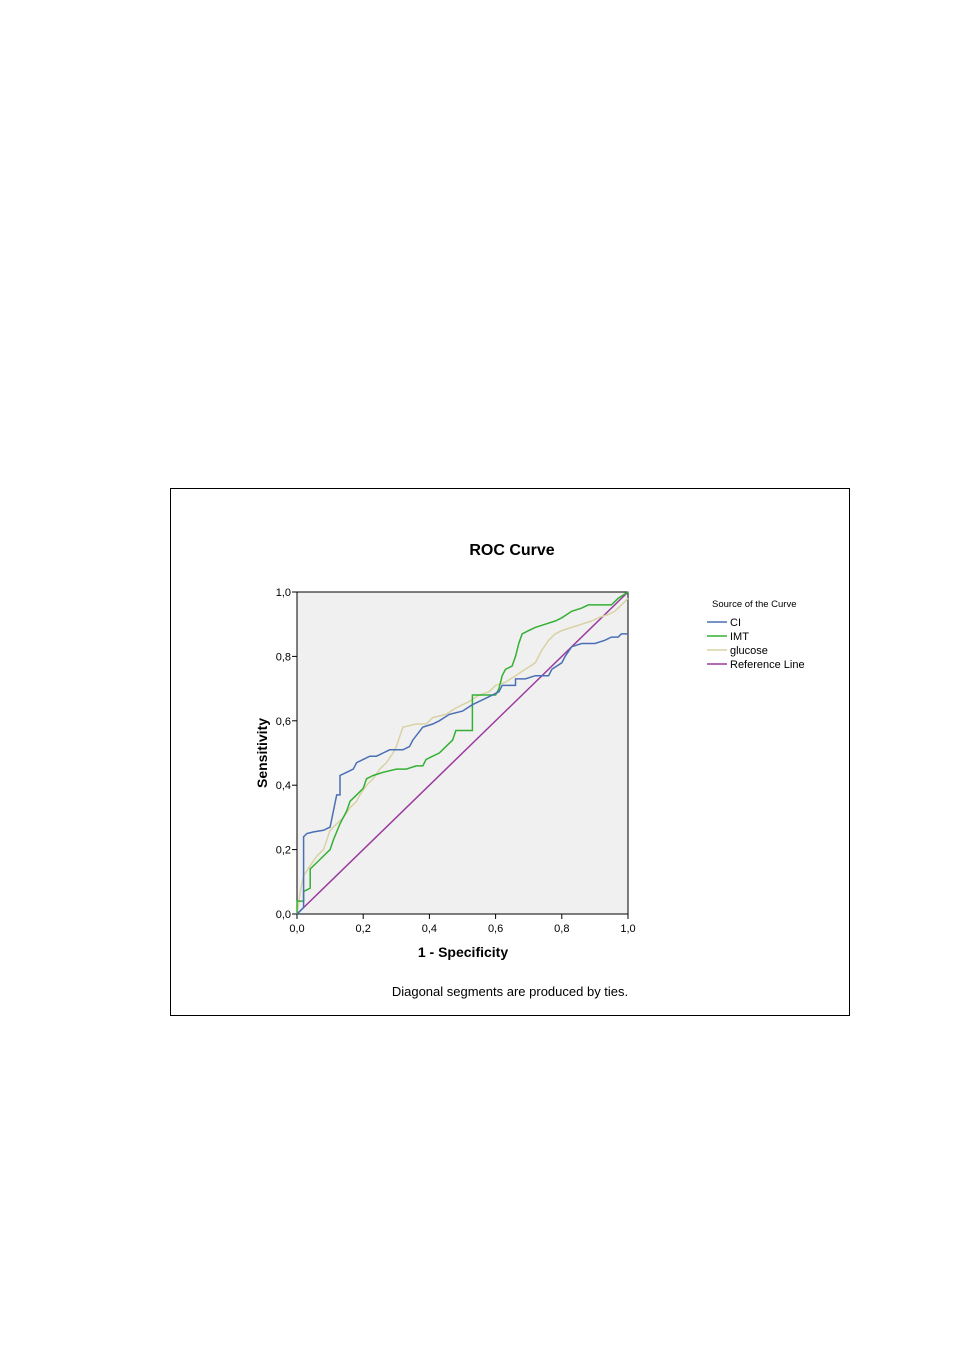 This screenshot has width=954, height=1350. Describe the element at coordinates (283, 851) in the screenshot. I see `y-tick-label: 0,2` at that location.